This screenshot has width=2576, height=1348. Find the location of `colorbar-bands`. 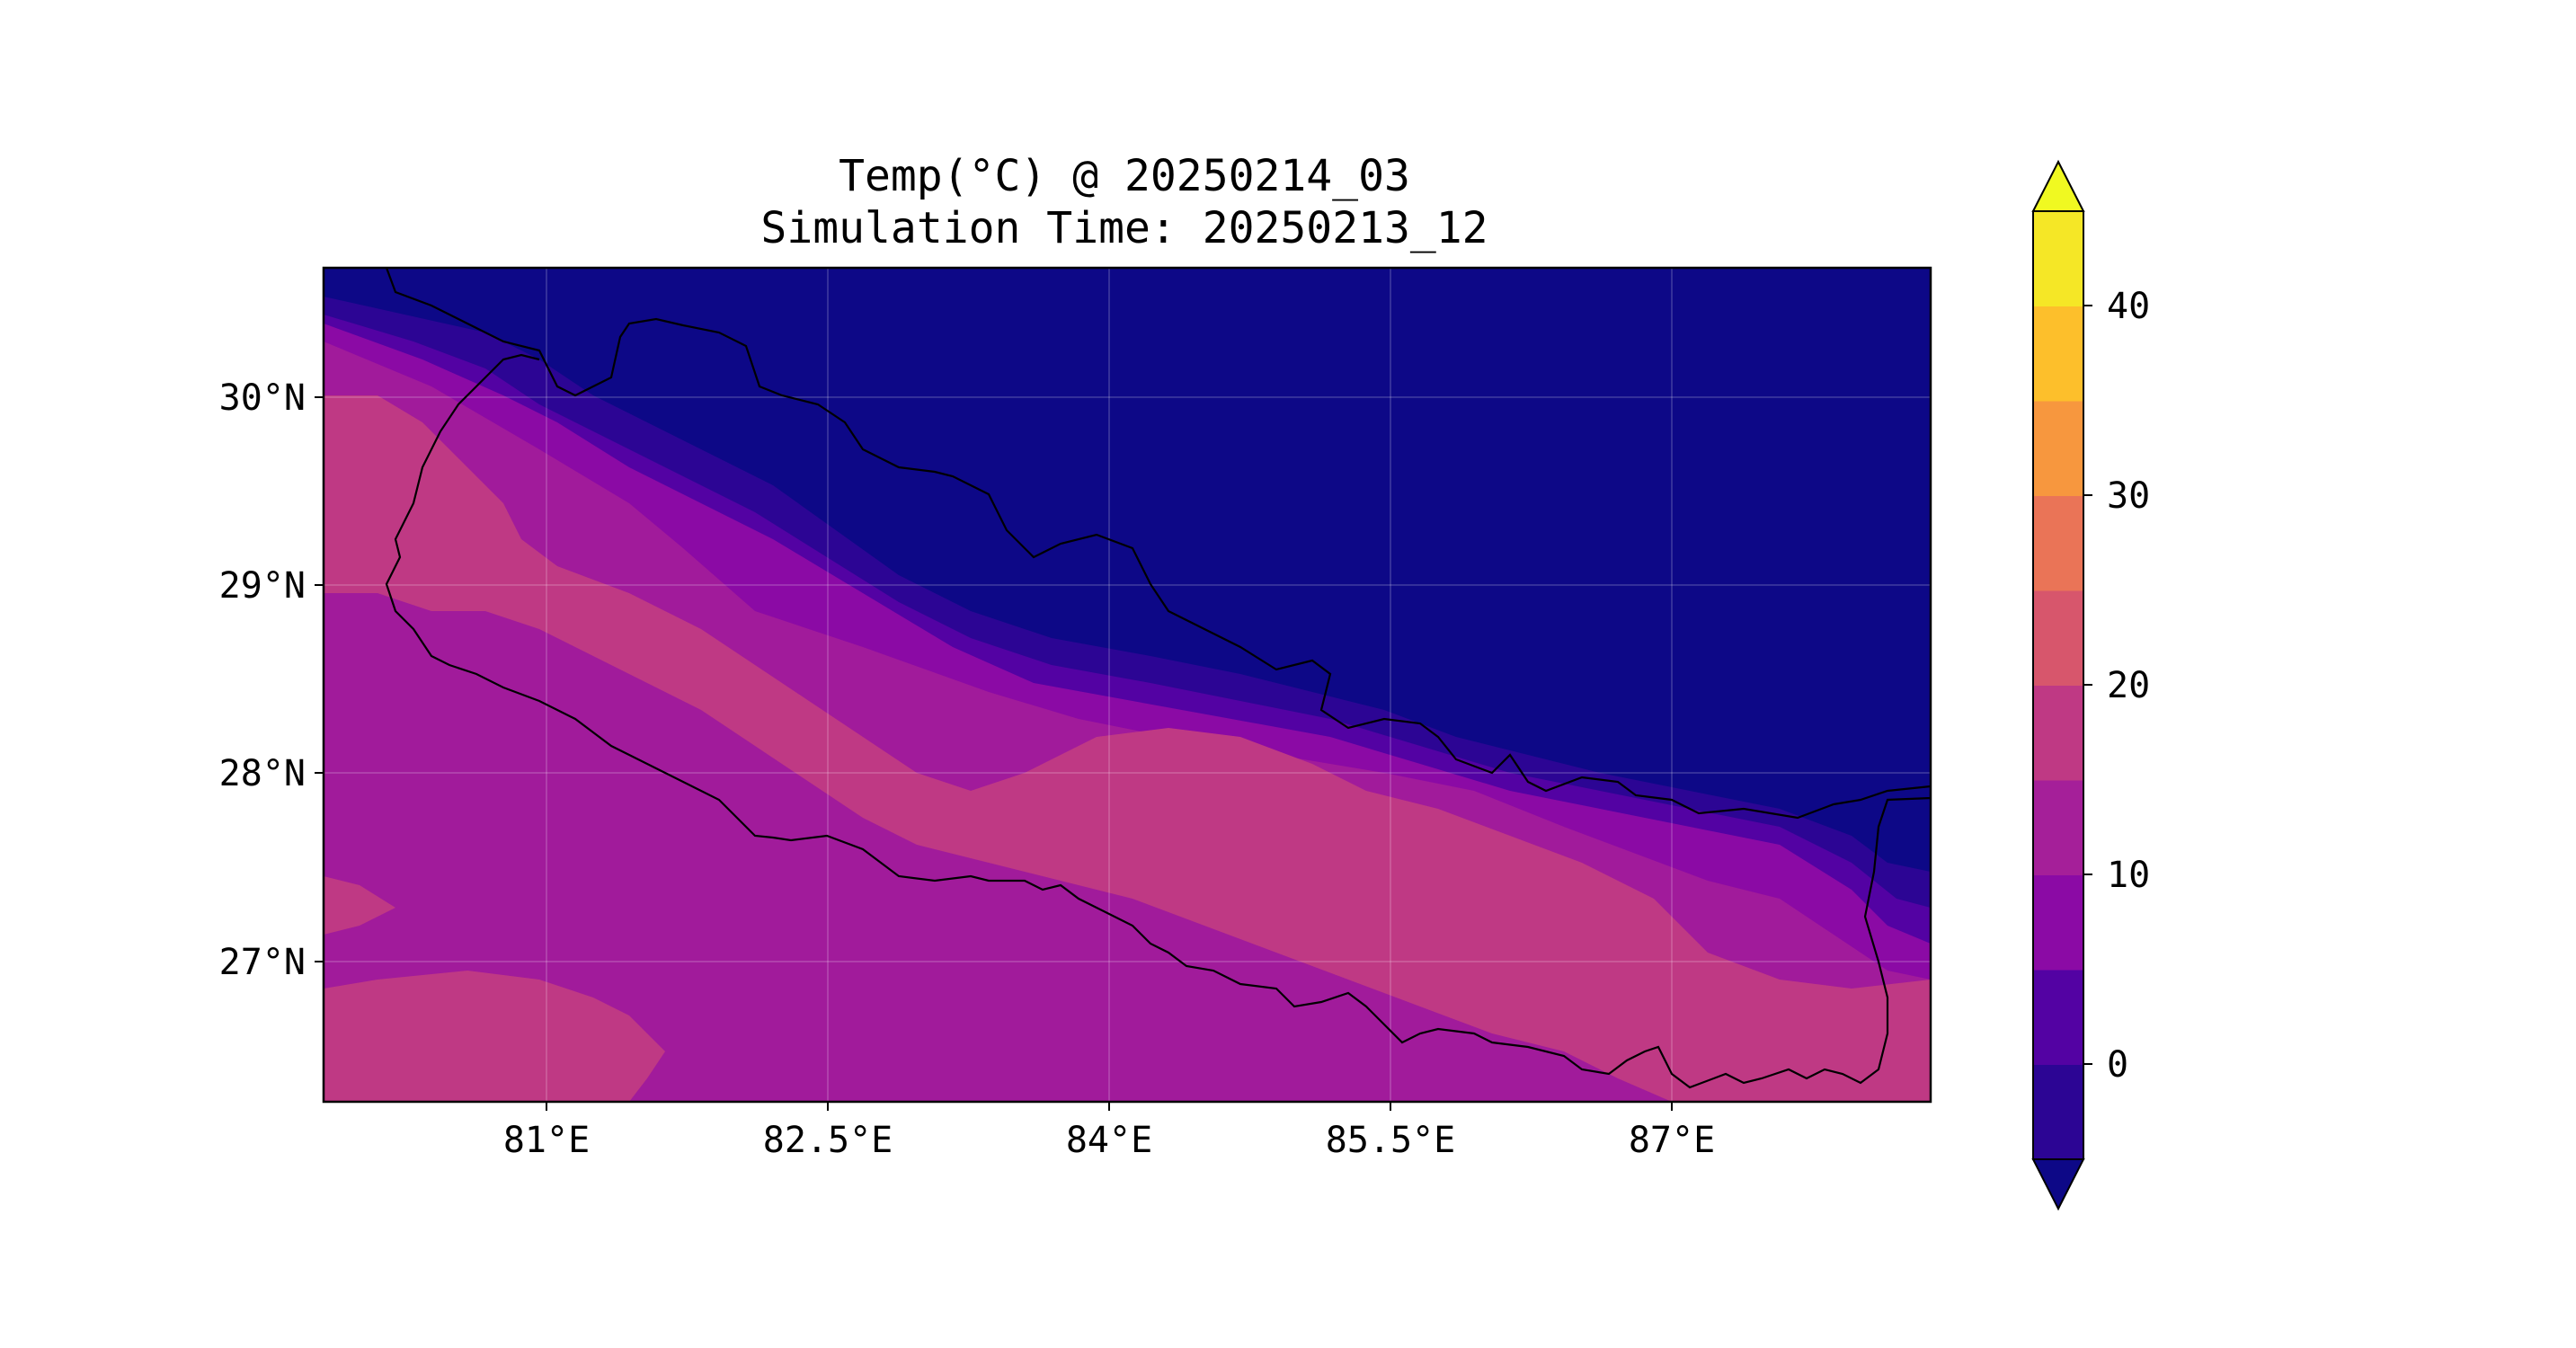

colorbar-bands is located at coordinates (2058, 685).